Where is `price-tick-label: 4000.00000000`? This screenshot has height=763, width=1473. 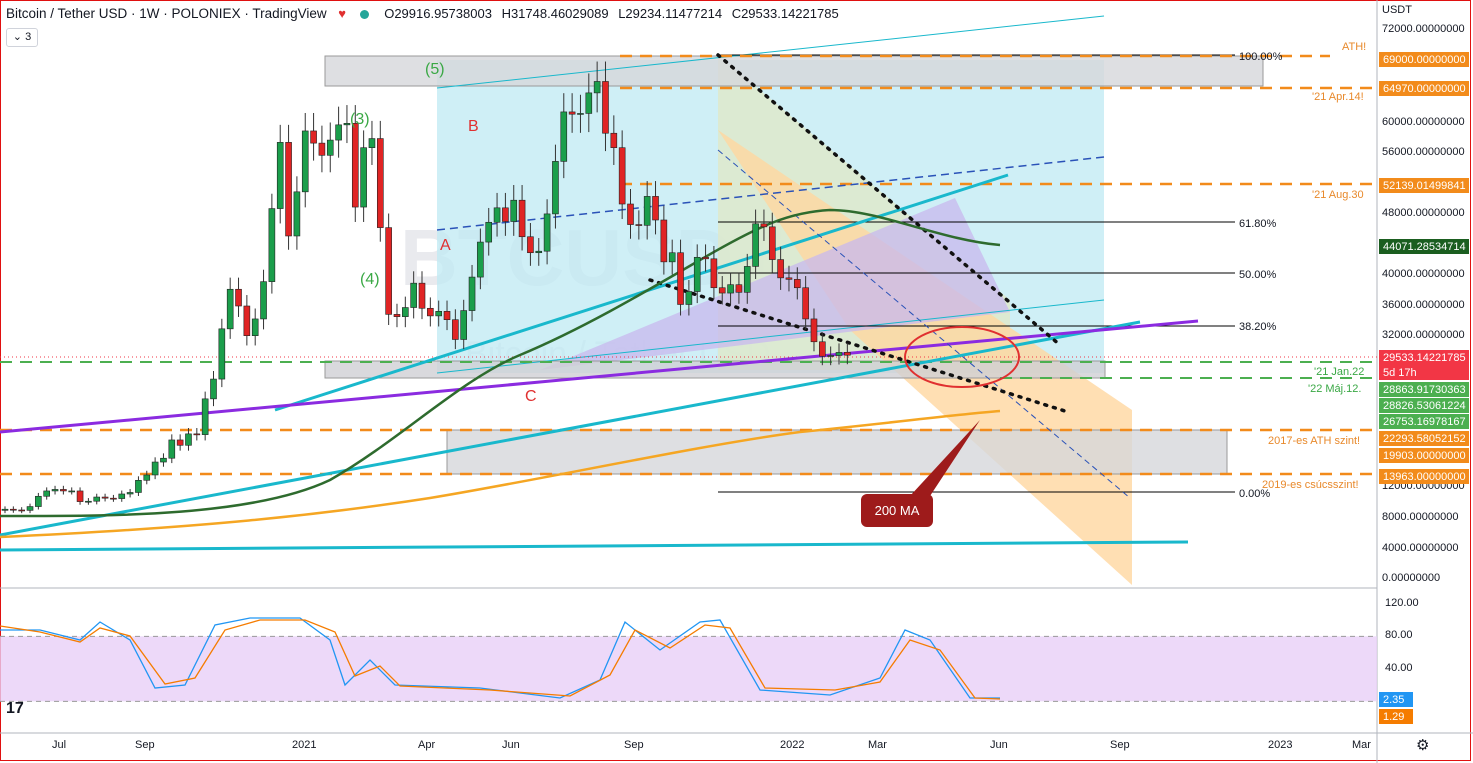 price-tick-label: 4000.00000000 is located at coordinates (1420, 548).